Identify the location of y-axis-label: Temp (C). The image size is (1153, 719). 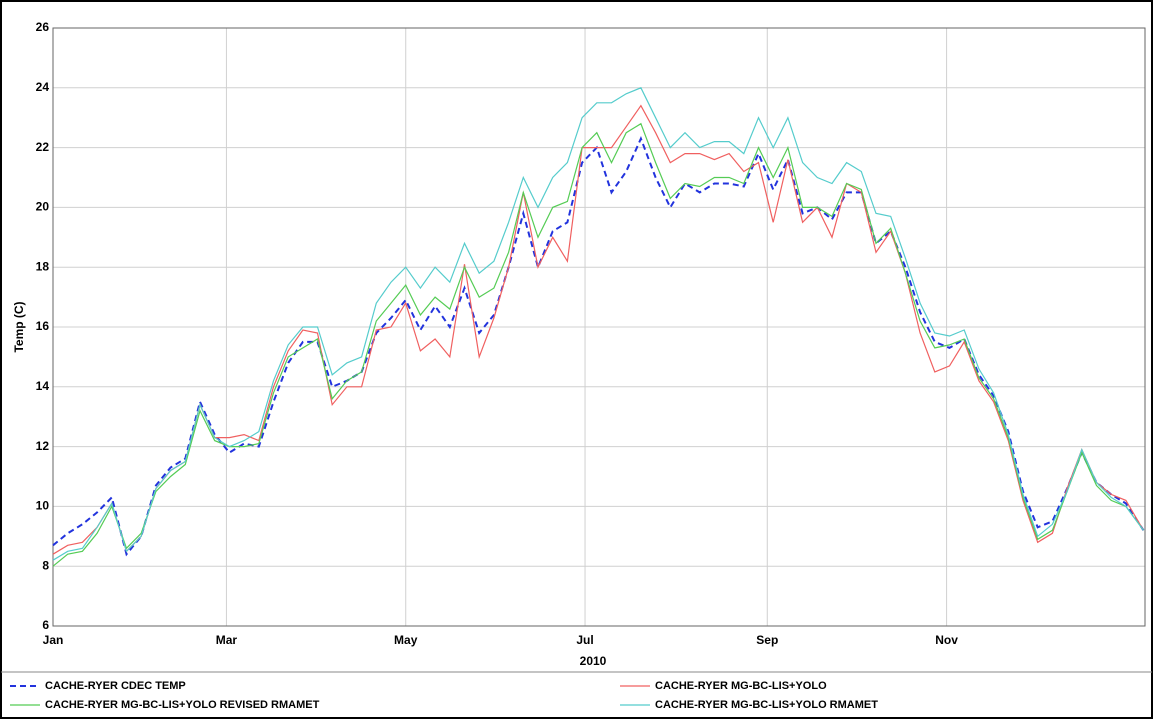
(19, 326).